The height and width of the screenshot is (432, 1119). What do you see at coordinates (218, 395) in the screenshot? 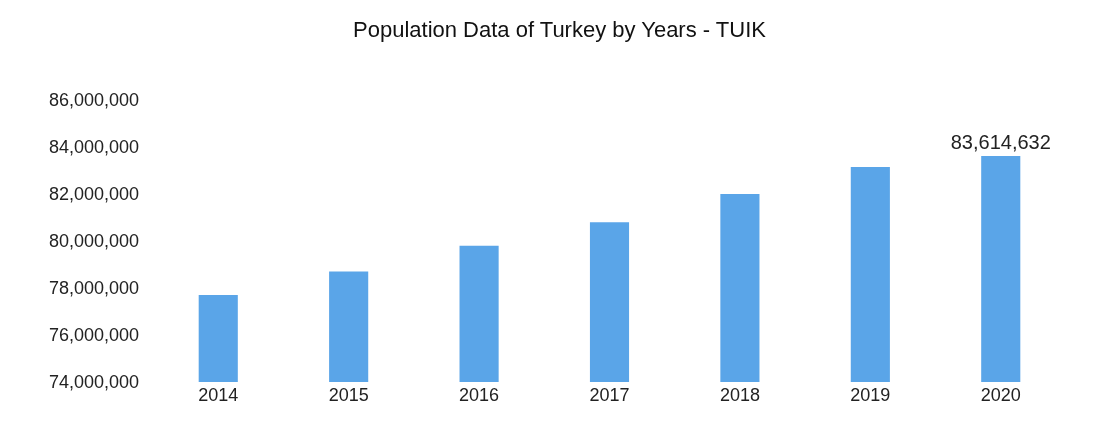
I see `x-tick-label: 2014` at bounding box center [218, 395].